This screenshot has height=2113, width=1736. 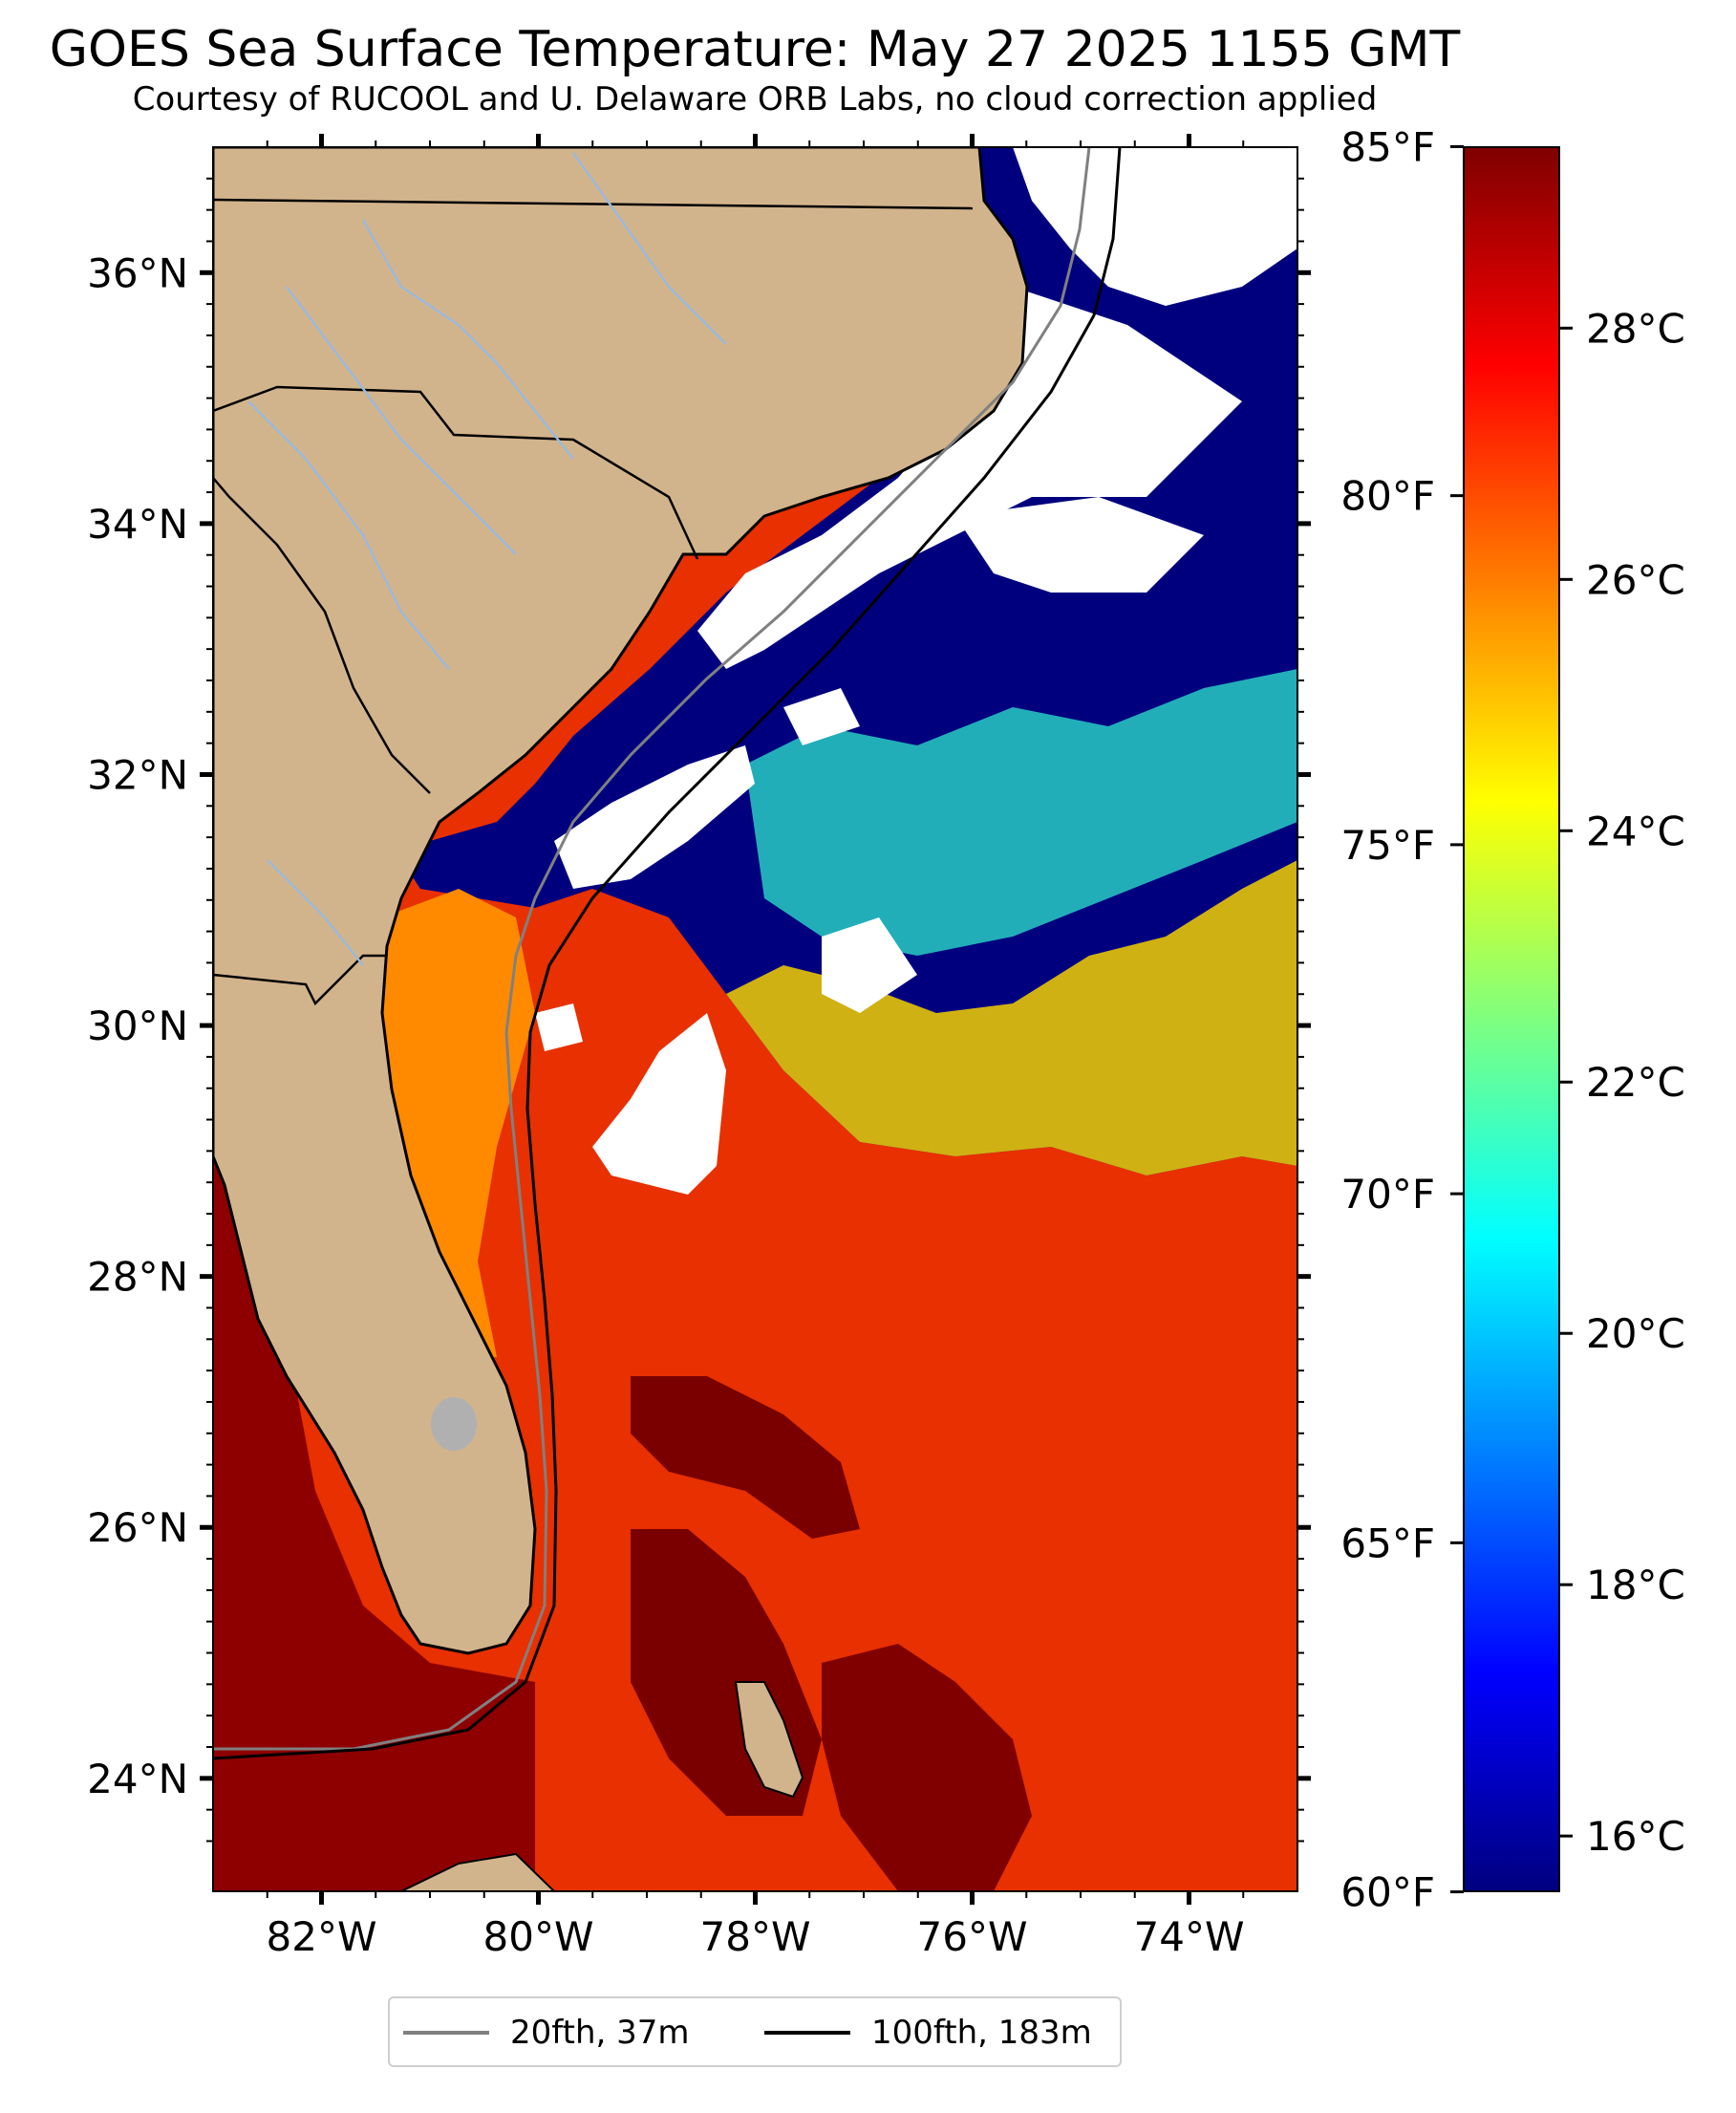 I want to click on legend: 20fth, 37m 100fth, 183m, so click(x=755, y=2031).